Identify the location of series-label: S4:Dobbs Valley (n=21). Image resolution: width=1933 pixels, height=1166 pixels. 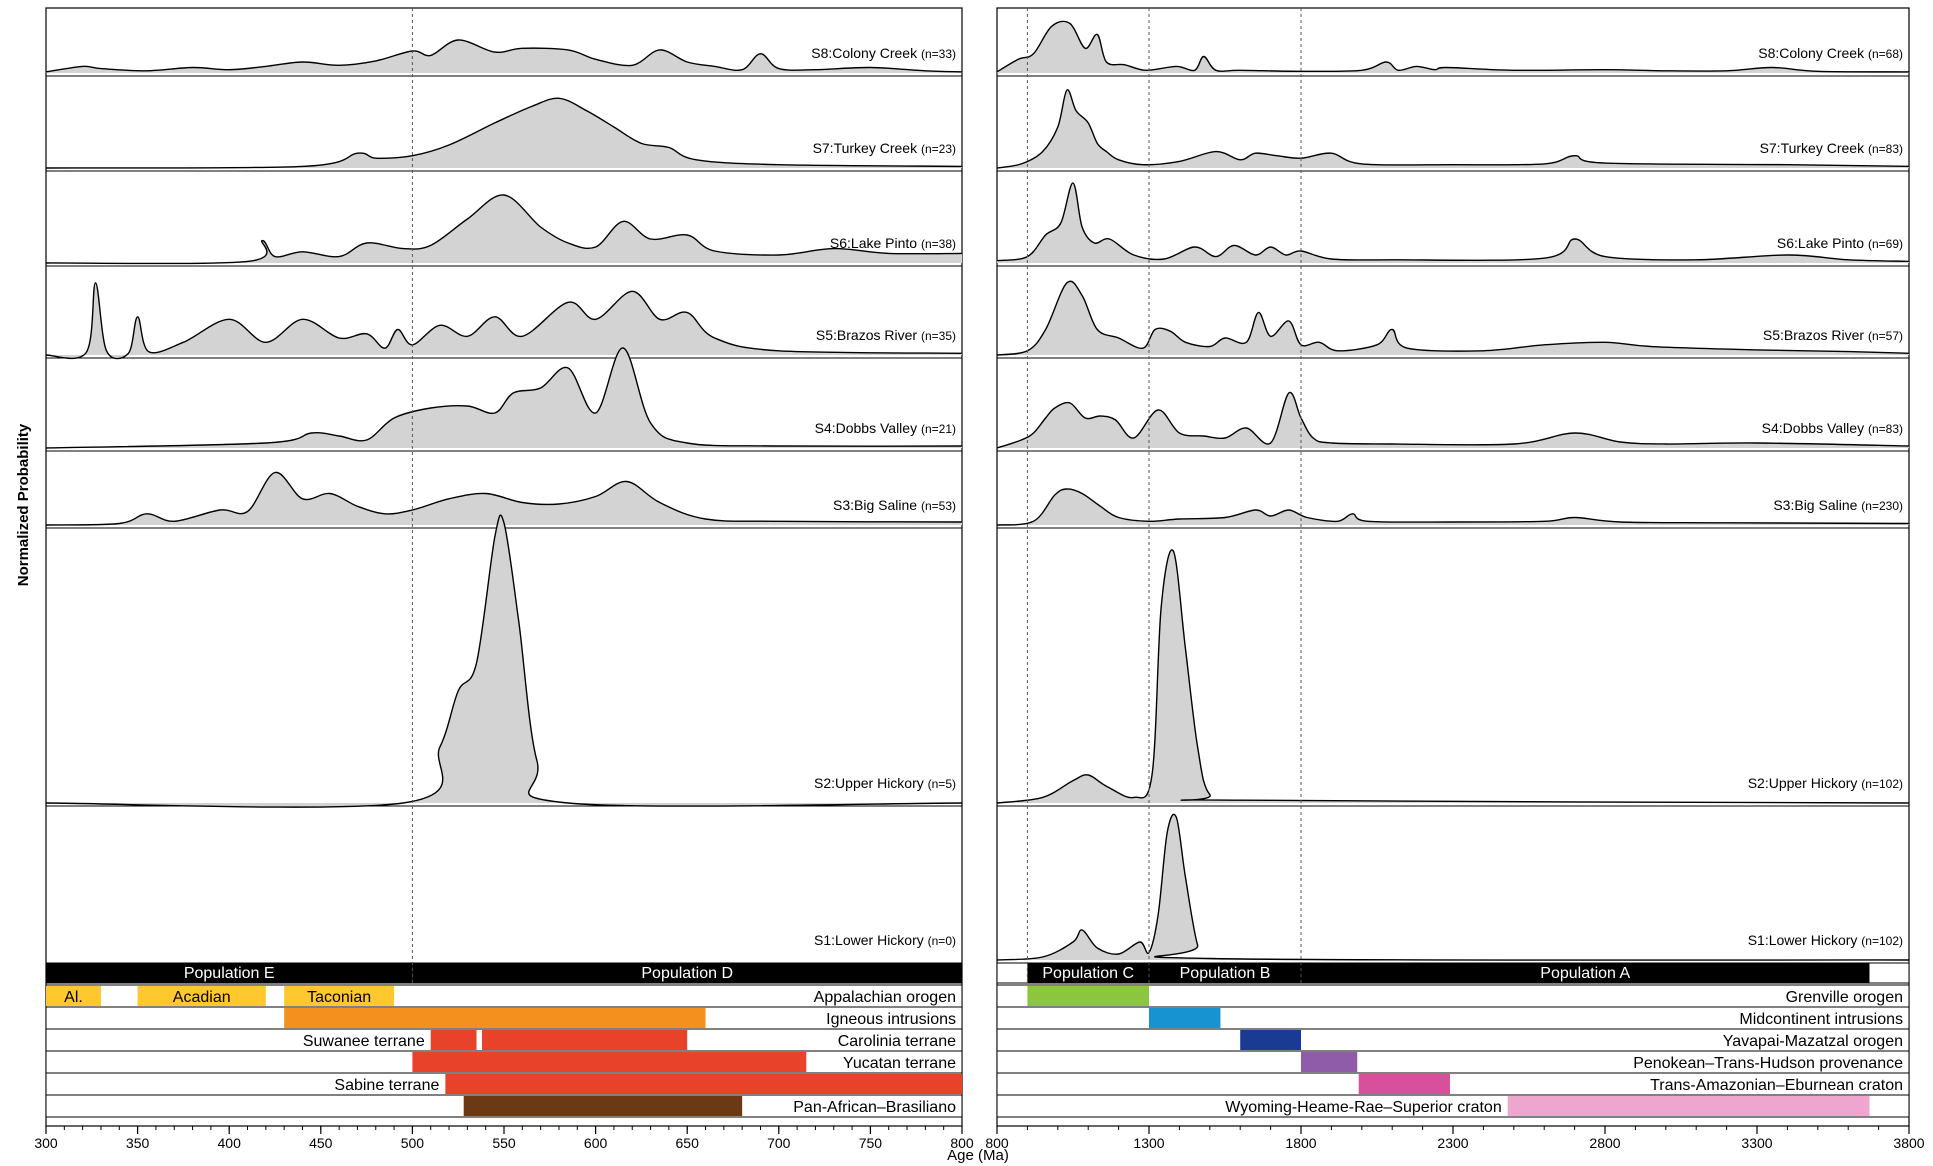
(885, 428).